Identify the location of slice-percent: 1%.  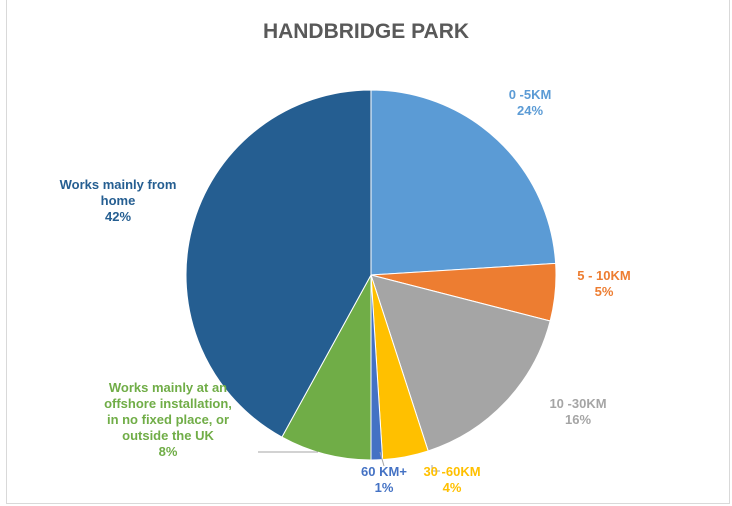
(384, 487).